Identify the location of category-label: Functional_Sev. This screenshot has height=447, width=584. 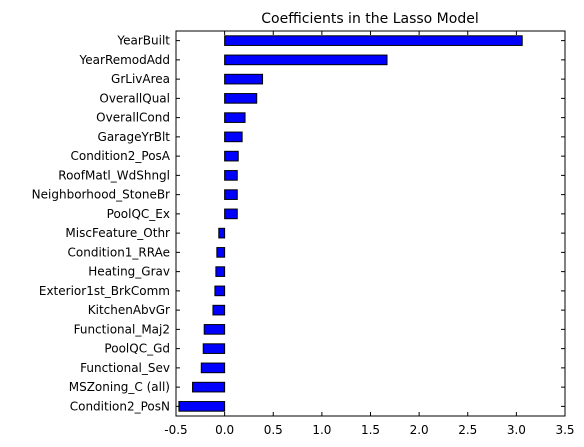
(125, 368).